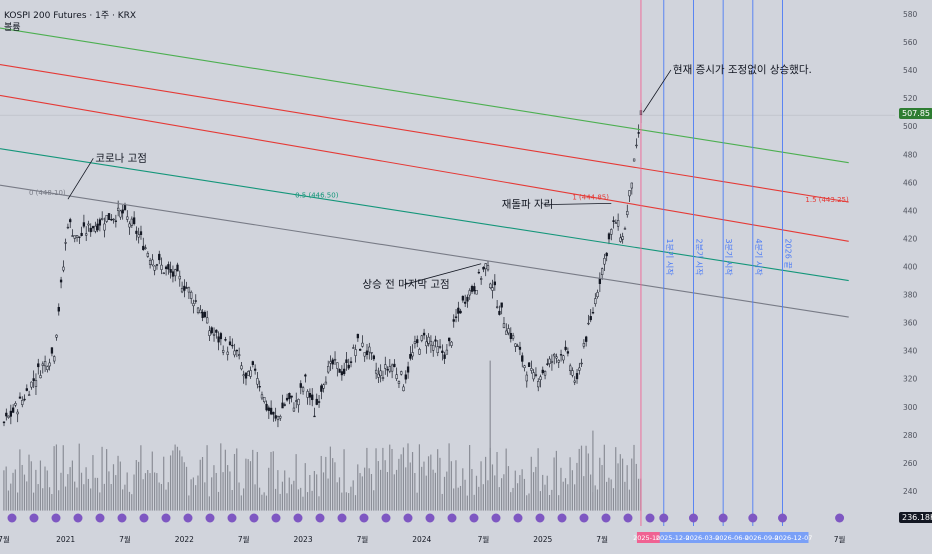 The height and width of the screenshot is (554, 932). What do you see at coordinates (910, 407) in the screenshot?
I see `y-tick-label: 300` at bounding box center [910, 407].